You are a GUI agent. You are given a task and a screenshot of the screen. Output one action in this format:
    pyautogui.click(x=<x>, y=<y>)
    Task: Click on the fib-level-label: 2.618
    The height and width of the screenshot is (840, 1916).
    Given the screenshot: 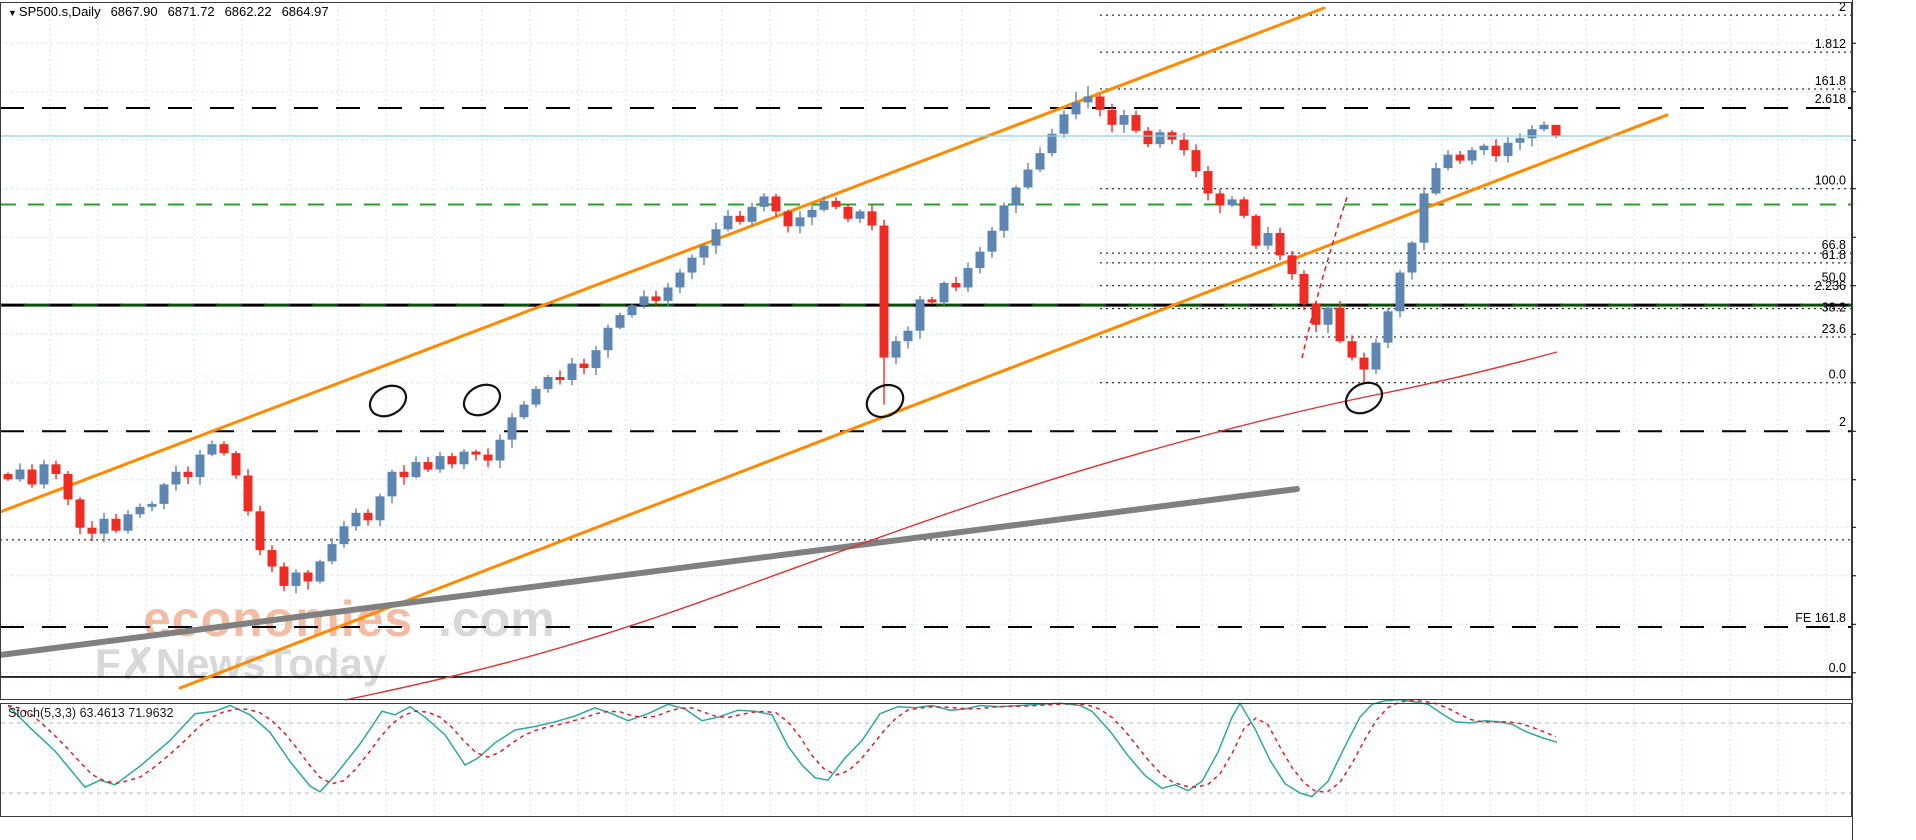 What is the action you would take?
    pyautogui.click(x=1830, y=99)
    